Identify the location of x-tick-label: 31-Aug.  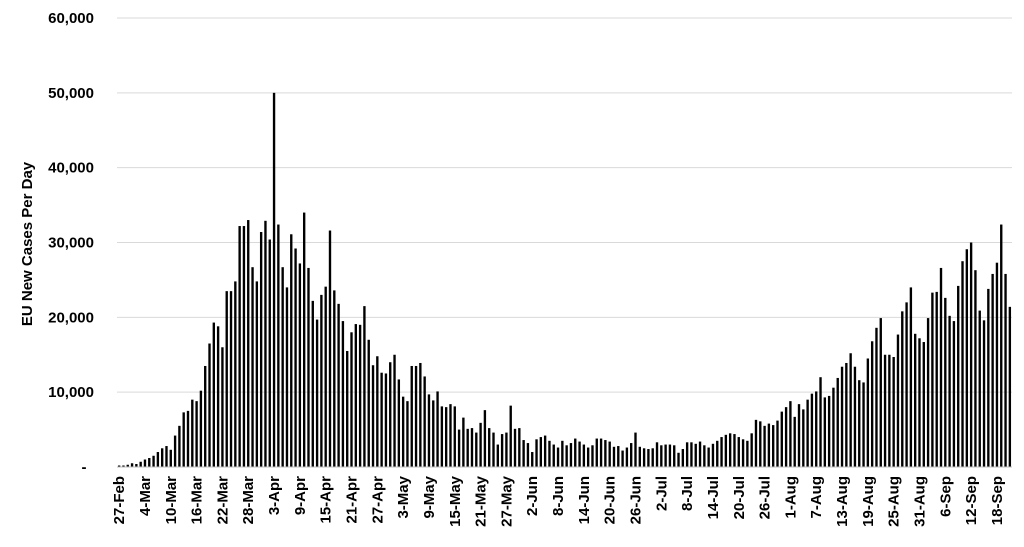
(919, 501).